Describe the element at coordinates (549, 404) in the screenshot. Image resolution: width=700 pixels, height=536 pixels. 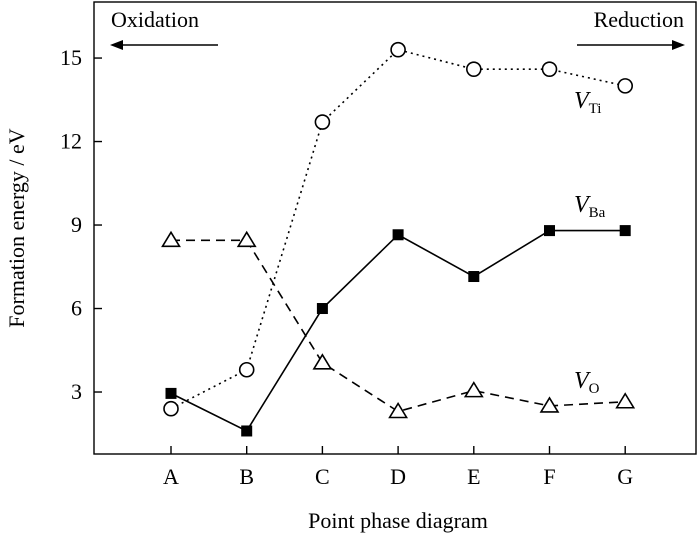
I see `point-v-o-F` at that location.